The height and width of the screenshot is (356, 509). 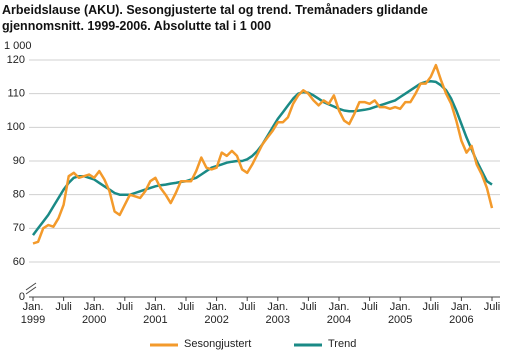 What do you see at coordinates (400, 313) in the screenshot?
I see `x-tick-label: Jan. 2005` at bounding box center [400, 313].